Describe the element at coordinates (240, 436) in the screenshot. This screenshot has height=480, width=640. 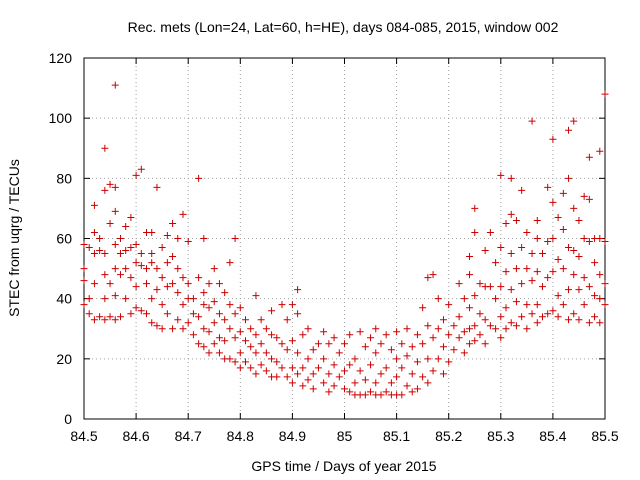
I see `x-tick-label: 84.8` at that location.